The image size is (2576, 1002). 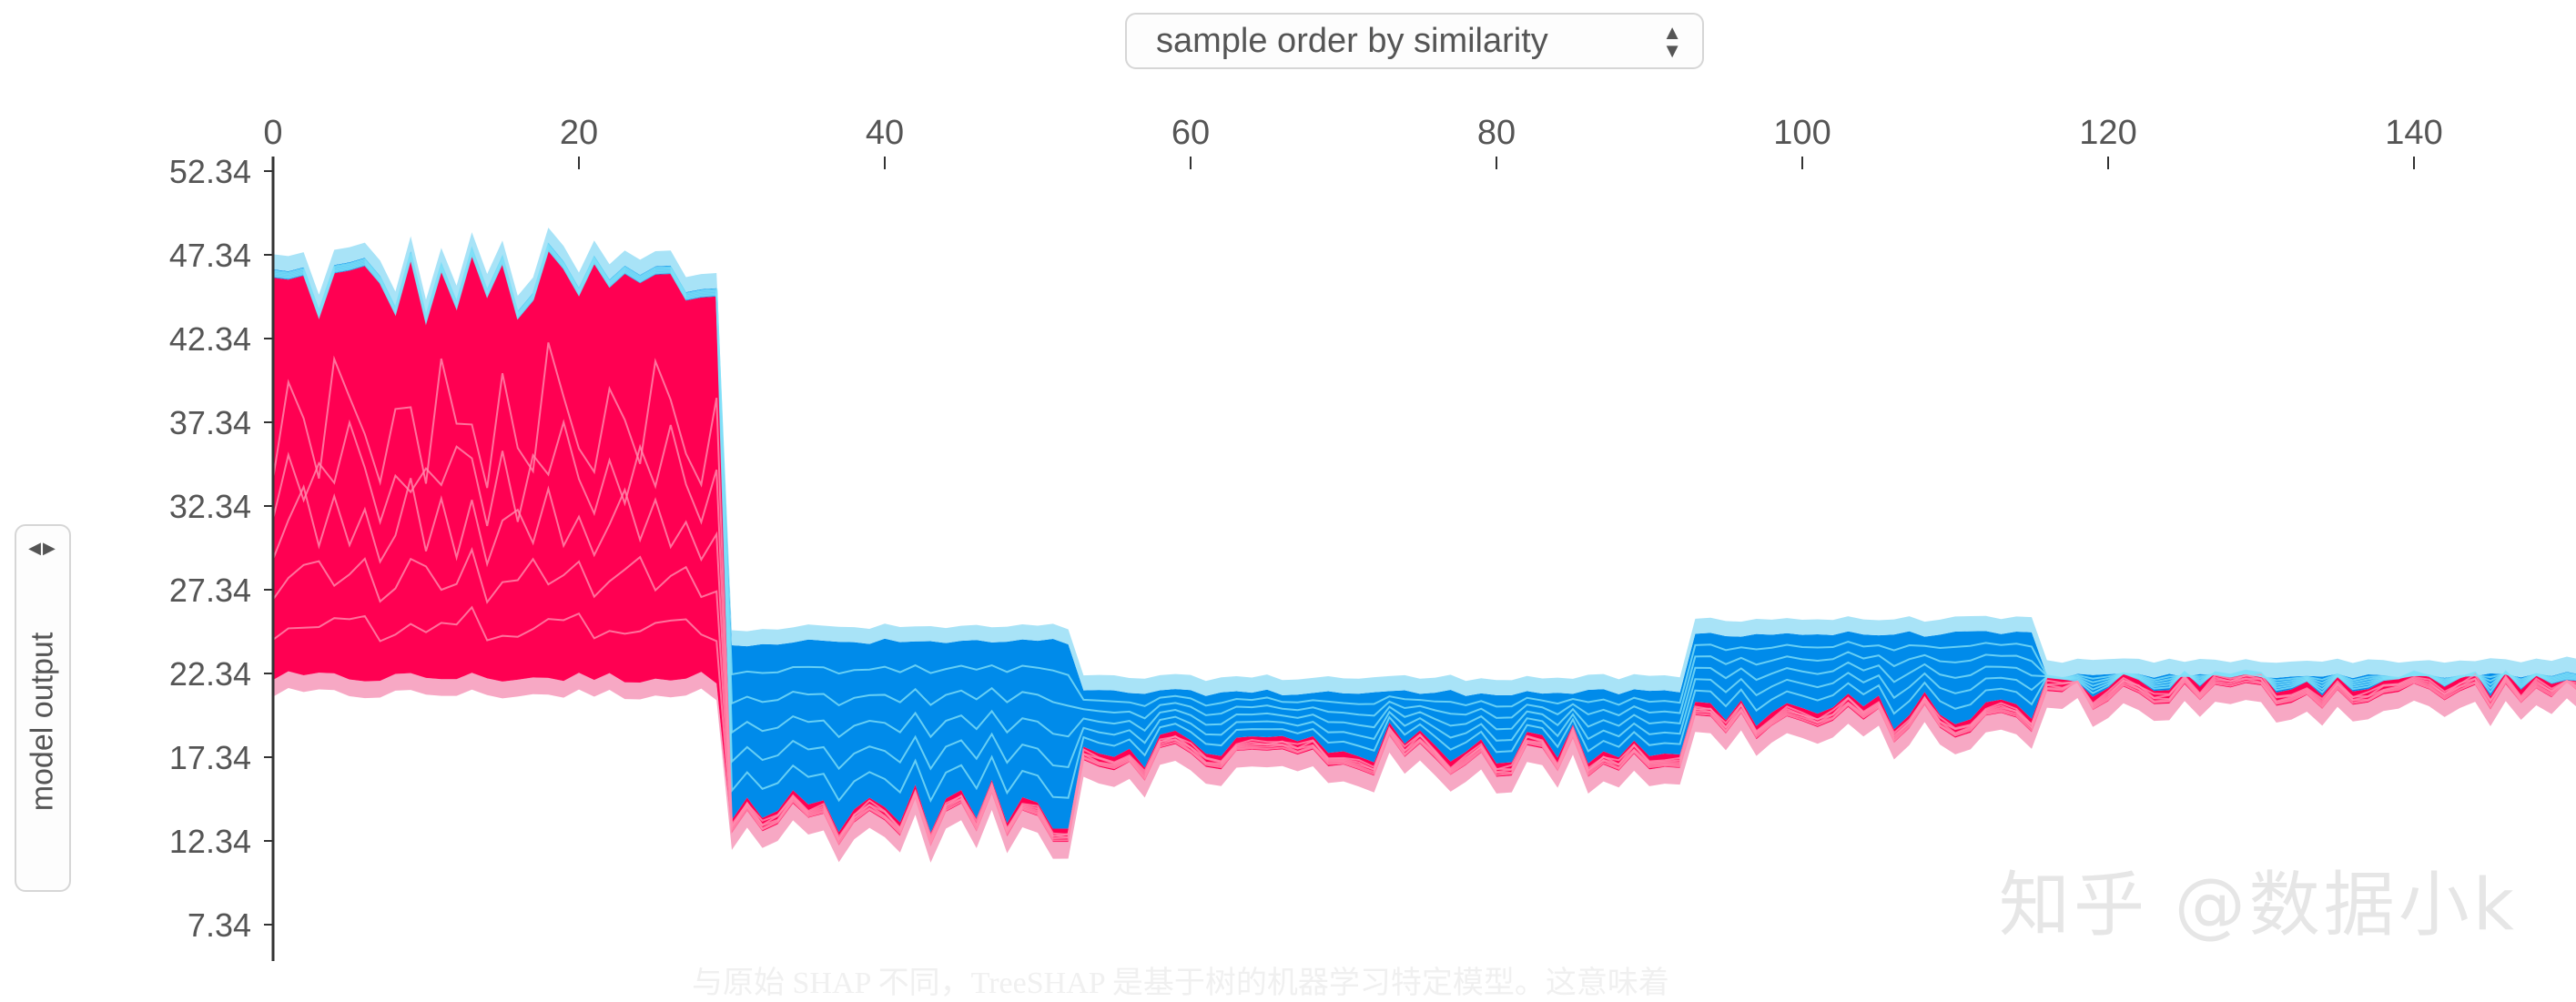 What do you see at coordinates (272, 133) in the screenshot?
I see `x-tick-label: 0` at bounding box center [272, 133].